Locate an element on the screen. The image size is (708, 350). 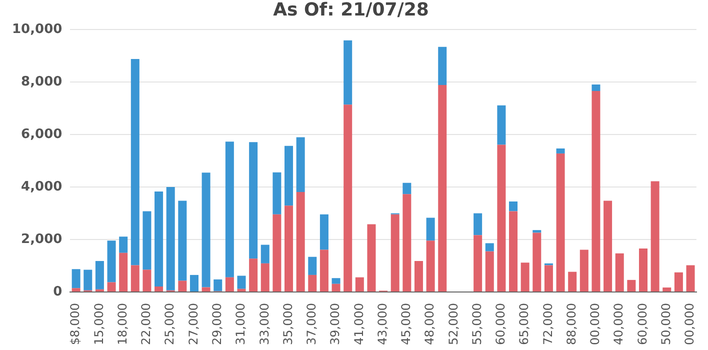
y-tick-label: 6,000 is located at coordinates (41, 134).